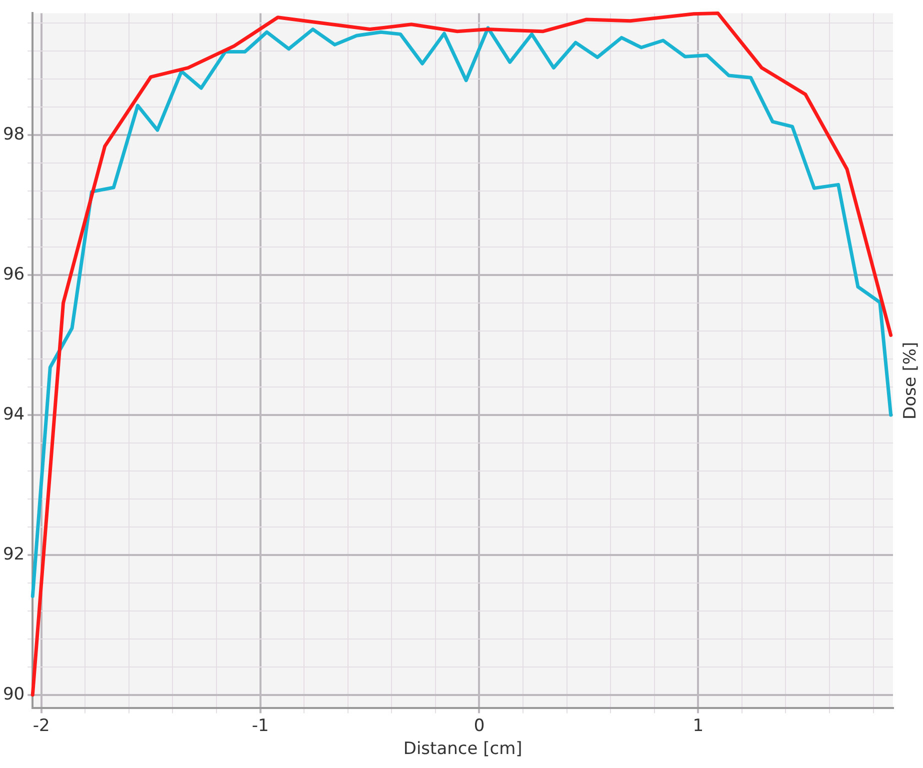 The image size is (923, 768). I want to click on y-tick-label: 96, so click(13, 274).